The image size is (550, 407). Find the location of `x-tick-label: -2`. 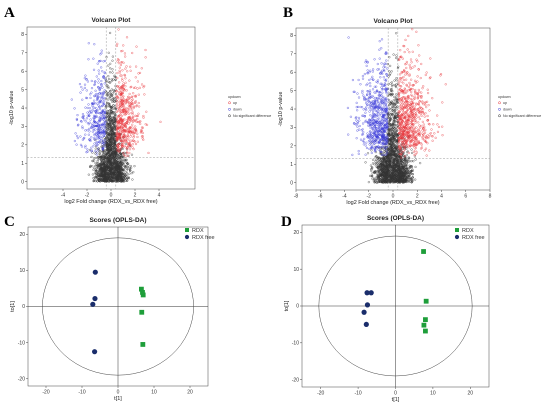

x-tick-label: -2 is located at coordinates (369, 197).